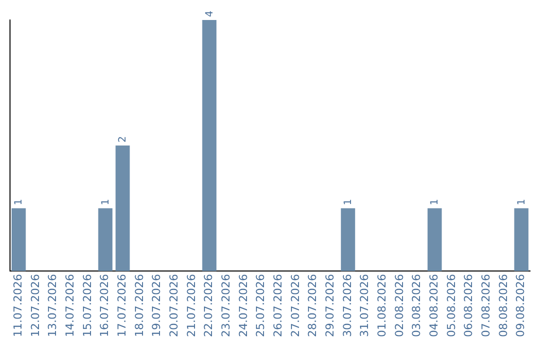  Describe the element at coordinates (521, 306) in the screenshot. I see `x-tick-label: 09.08.2026` at that location.